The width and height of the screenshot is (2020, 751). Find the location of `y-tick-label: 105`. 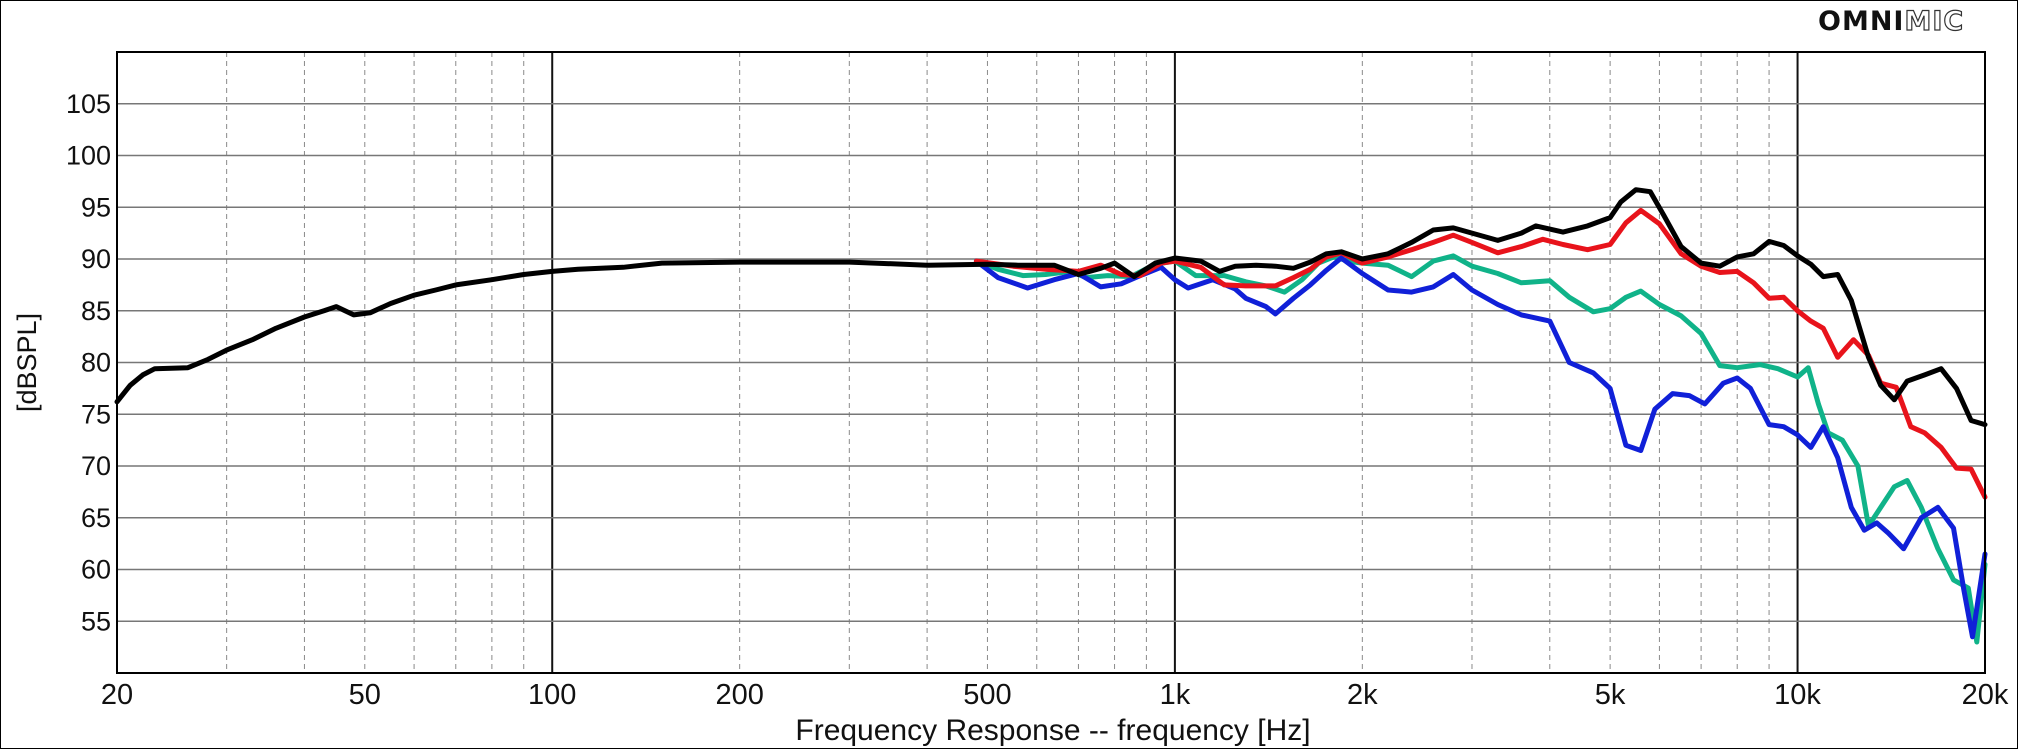

y-tick-label: 105 is located at coordinates (88, 104).